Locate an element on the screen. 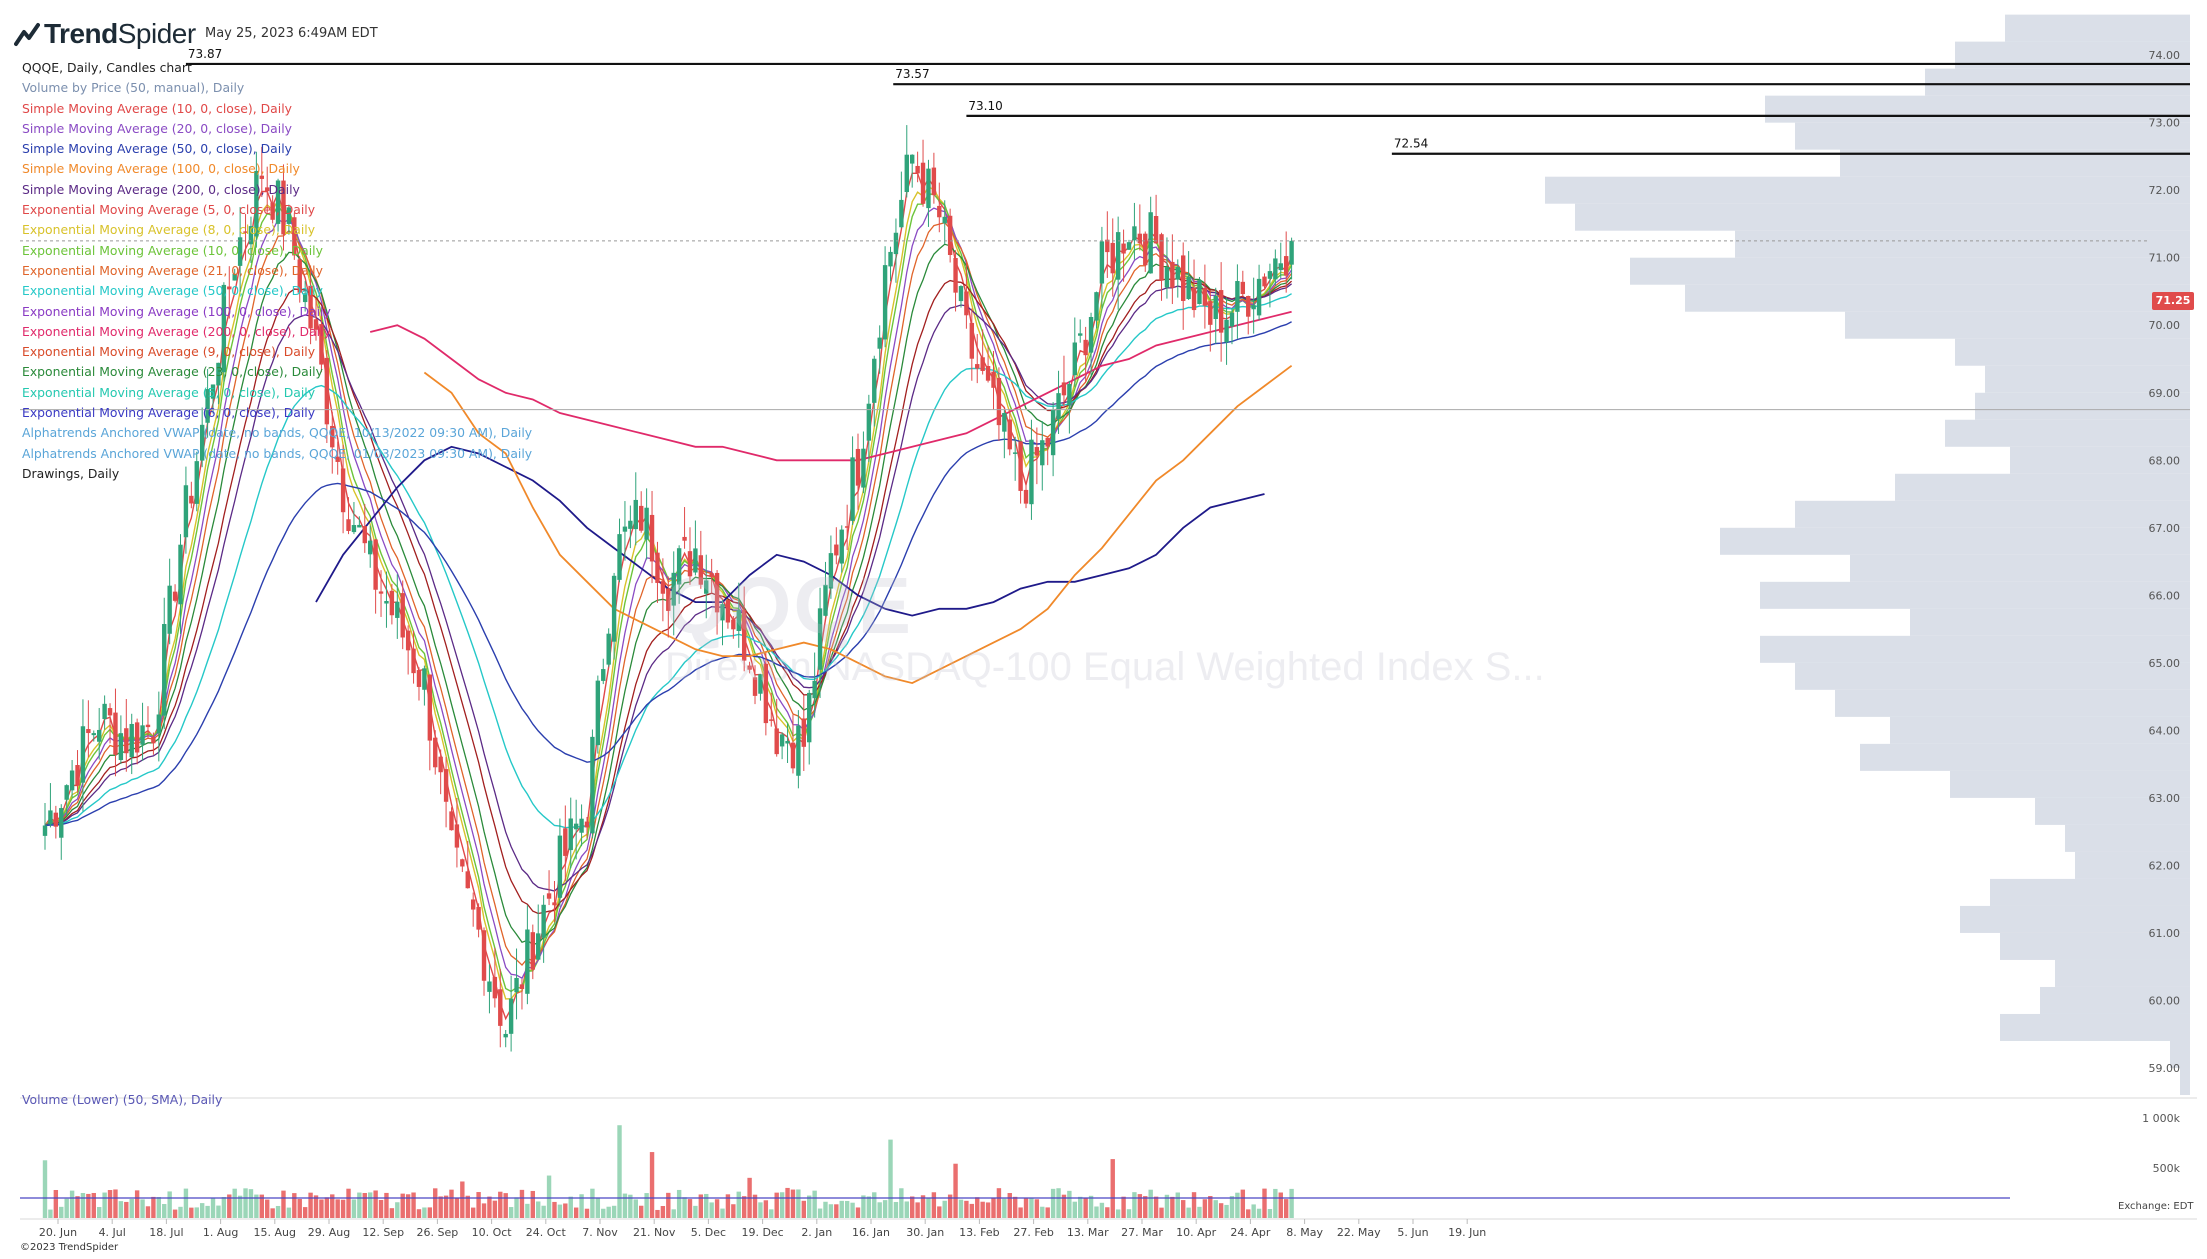 This screenshot has width=2207, height=1259. time-tick-label: 19. Dec is located at coordinates (762, 1232).